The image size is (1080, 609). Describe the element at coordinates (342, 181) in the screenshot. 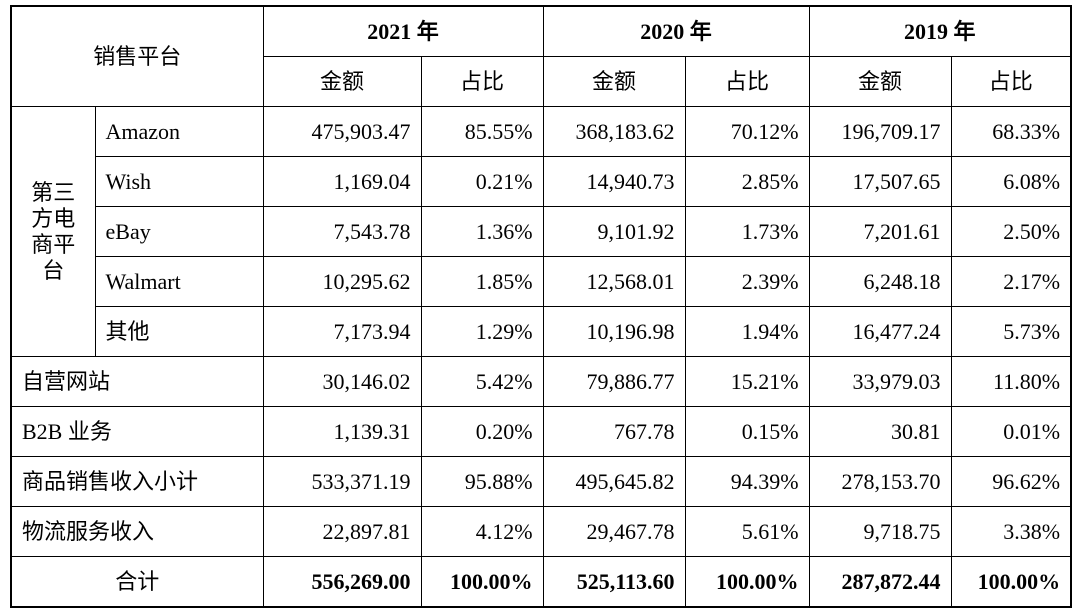

I see `cell-amount: 1,169.04` at that location.